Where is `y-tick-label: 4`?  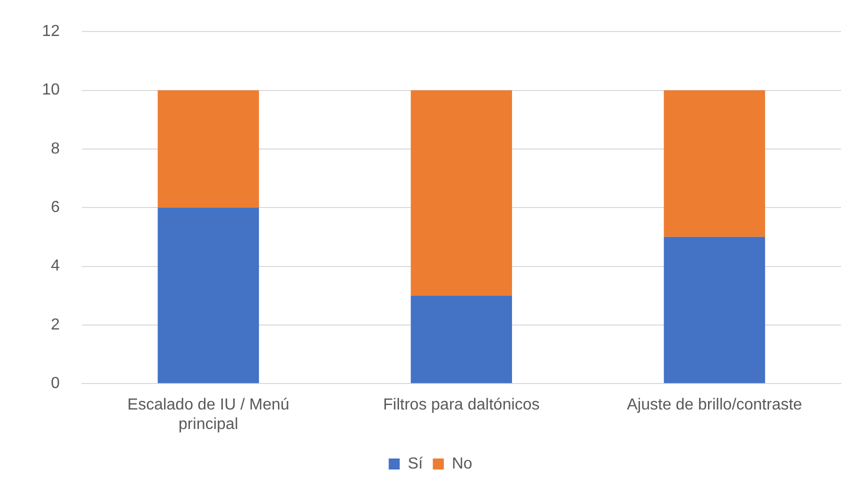
y-tick-label: 4 is located at coordinates (55, 266).